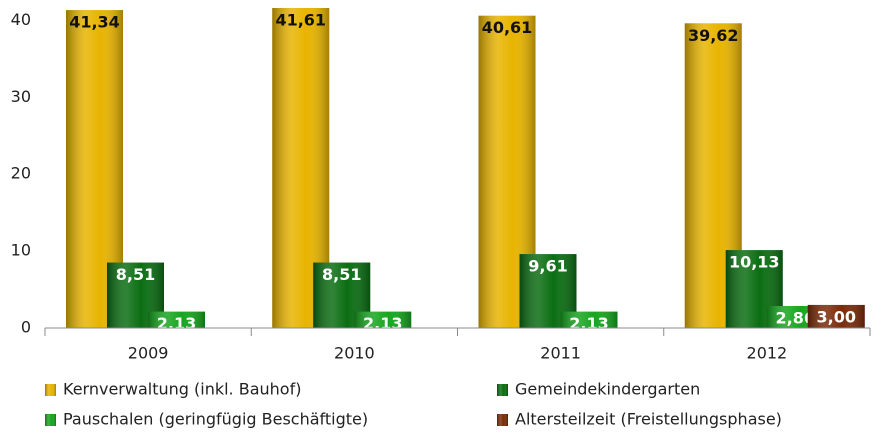 Image resolution: width=875 pixels, height=434 pixels. What do you see at coordinates (182, 389) in the screenshot?
I see `legend-label: Kernverwaltung (inkl. Bauhof)` at bounding box center [182, 389].